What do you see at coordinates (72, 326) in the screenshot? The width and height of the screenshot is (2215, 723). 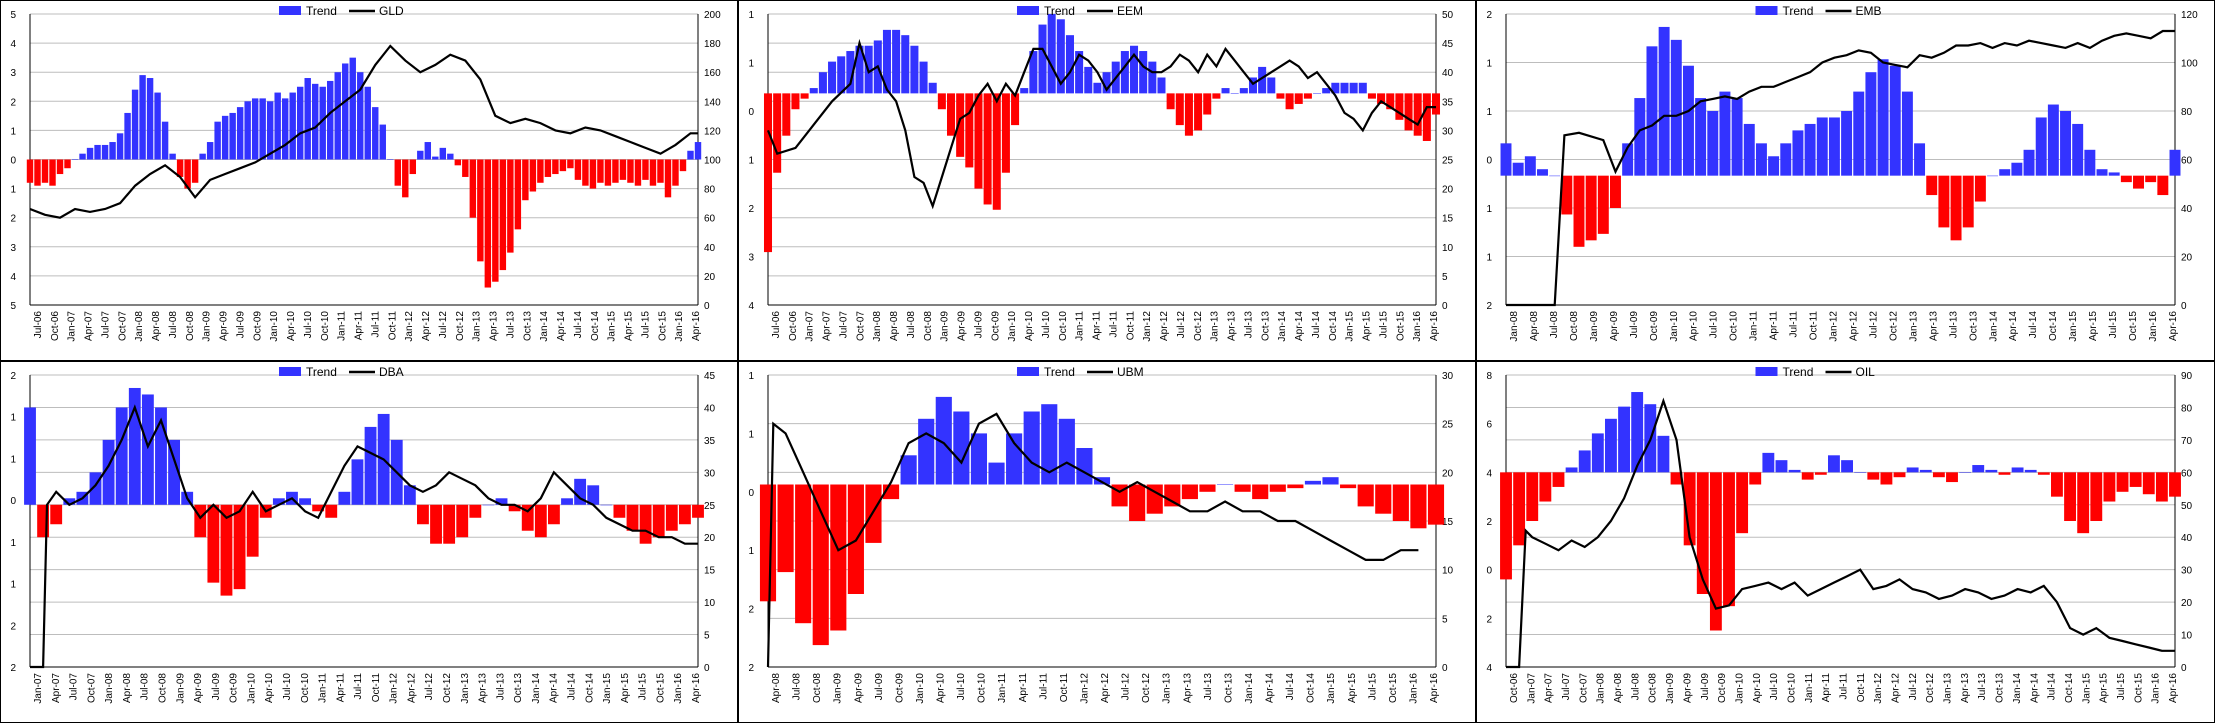 I see `x-tick-label: Jan-07` at bounding box center [72, 326].